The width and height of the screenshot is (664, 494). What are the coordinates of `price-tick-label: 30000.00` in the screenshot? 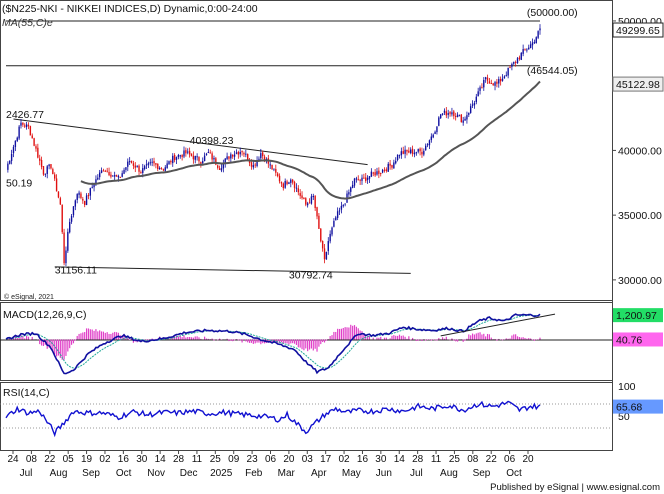 It's located at (640, 281).